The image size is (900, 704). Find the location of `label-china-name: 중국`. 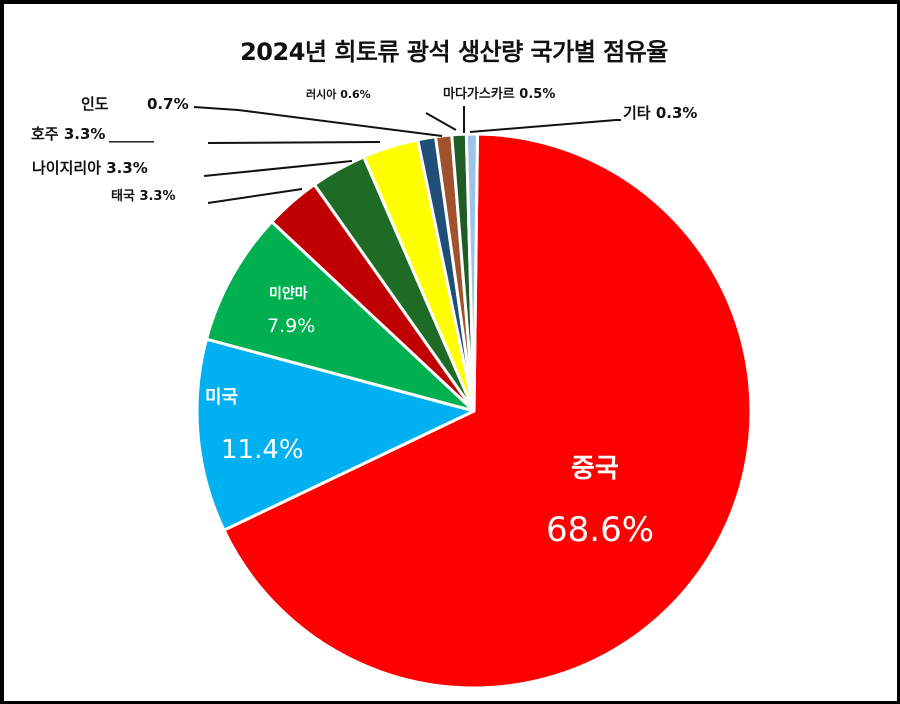

label-china-name: 중국 is located at coordinates (595, 469).